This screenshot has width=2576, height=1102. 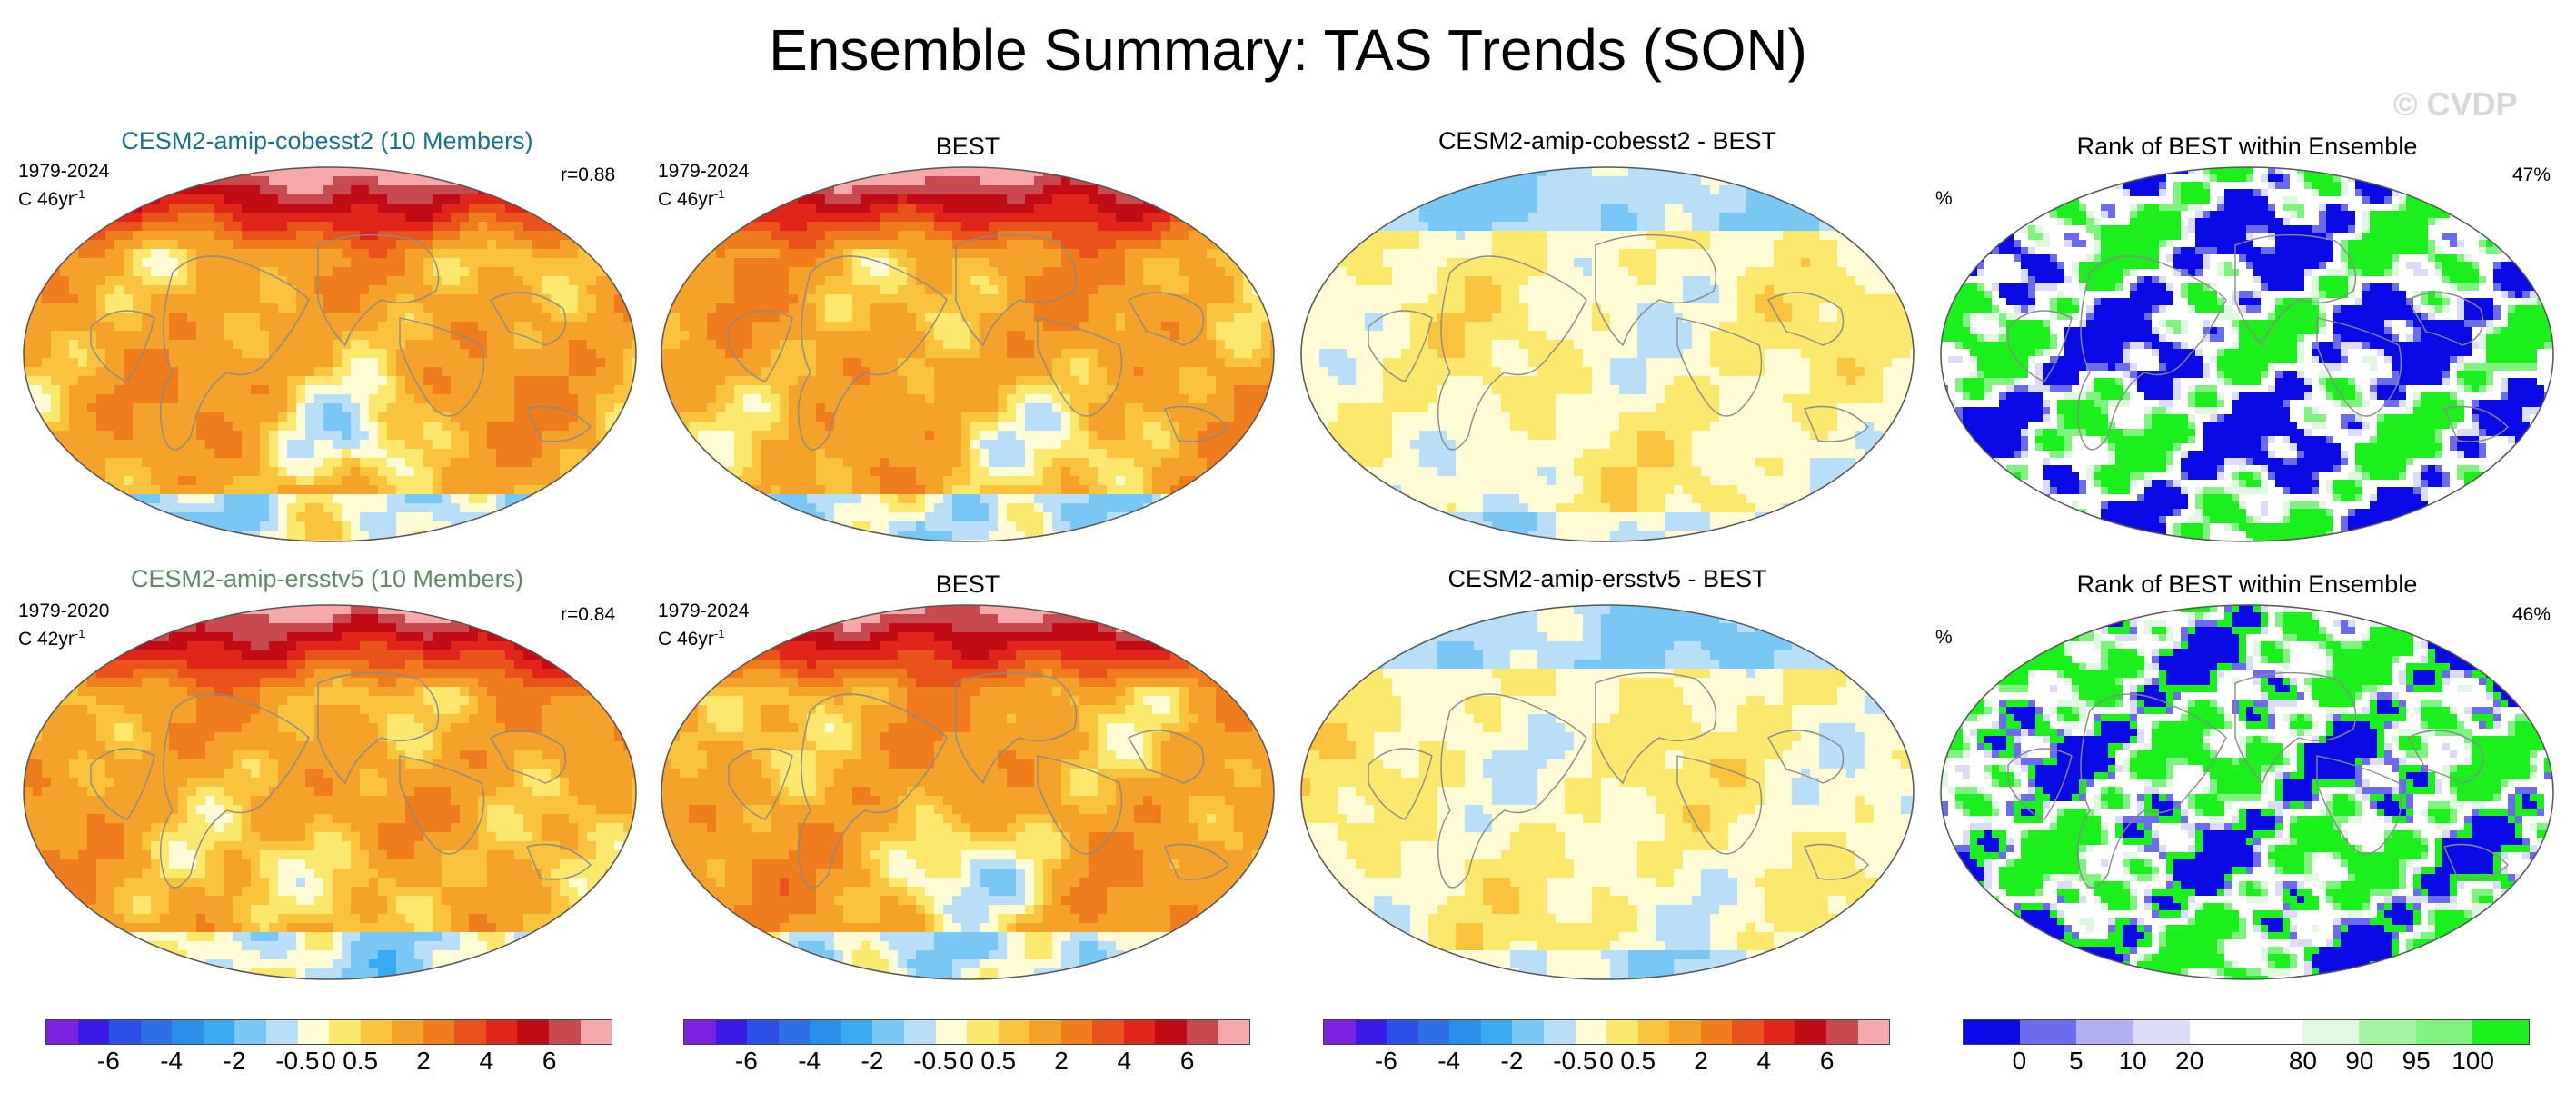 What do you see at coordinates (1944, 199) in the screenshot?
I see `percent-symbol-row1: %` at bounding box center [1944, 199].